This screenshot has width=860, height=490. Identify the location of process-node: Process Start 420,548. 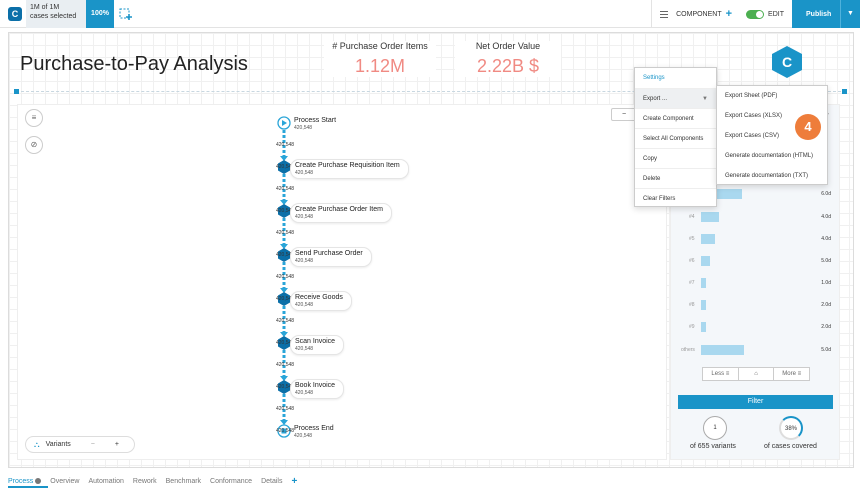
(317, 124).